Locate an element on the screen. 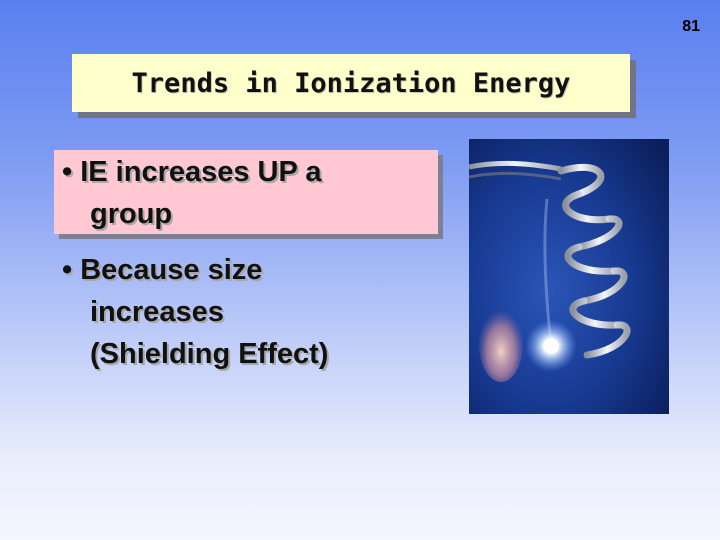 The width and height of the screenshot is (720, 540). bullet-2-line-1: • Because size is located at coordinates (162, 270).